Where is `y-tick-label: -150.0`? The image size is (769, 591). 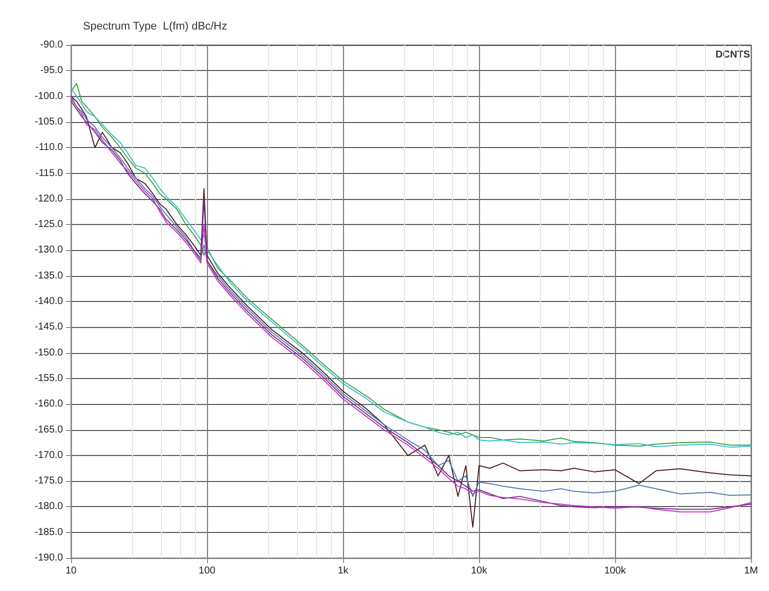 y-tick-label: -150.0 is located at coordinates (49, 352).